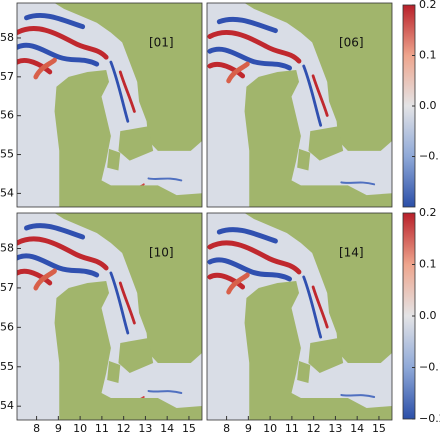  What do you see at coordinates (429, 418) in the screenshot?
I see `colorbar-tick-label: −0.2` at bounding box center [429, 418].